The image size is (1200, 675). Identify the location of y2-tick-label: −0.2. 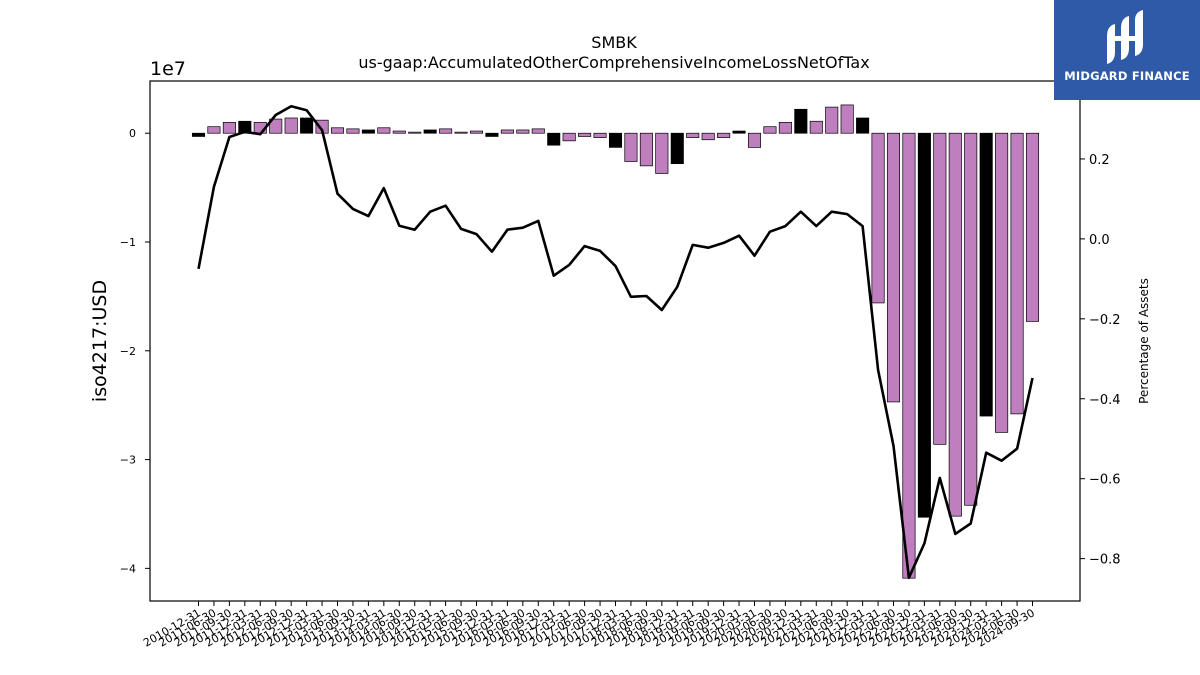
(1105, 320).